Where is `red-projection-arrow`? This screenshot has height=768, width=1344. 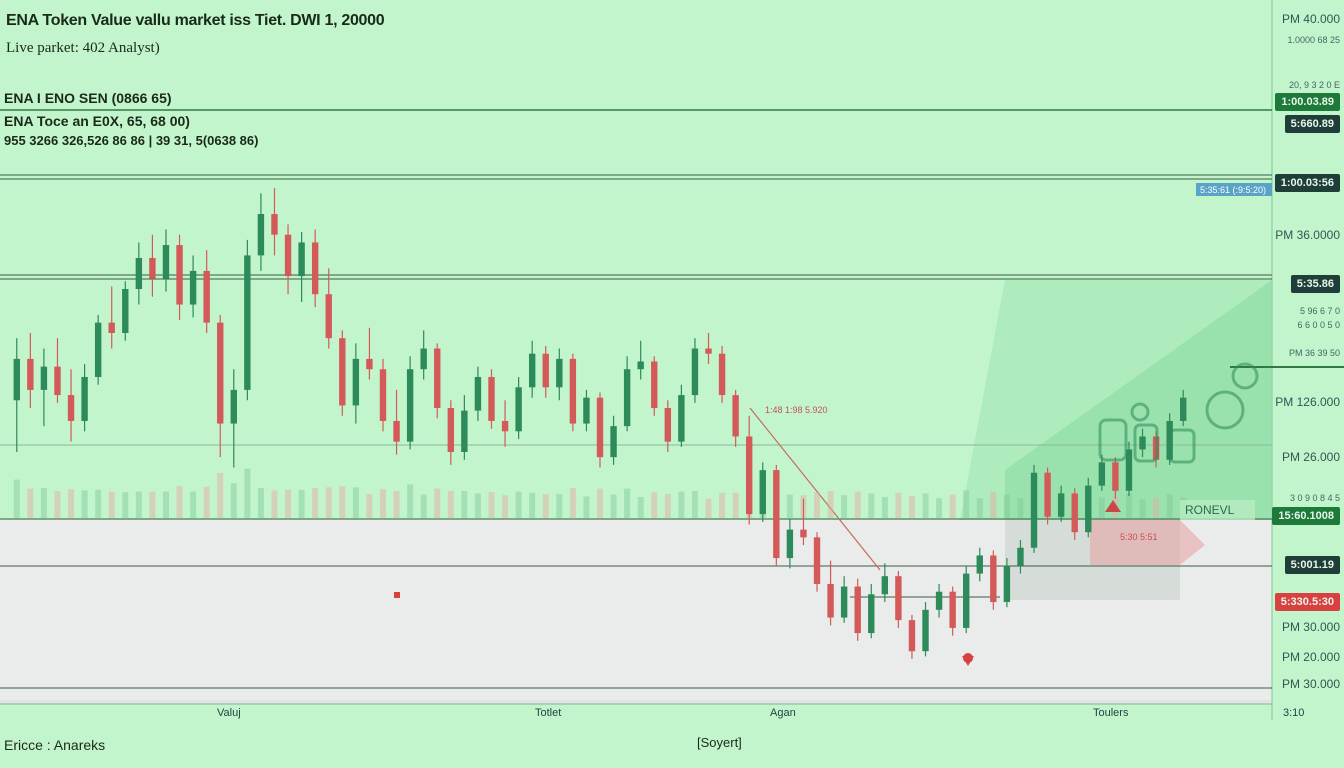 red-projection-arrow is located at coordinates (1147, 542).